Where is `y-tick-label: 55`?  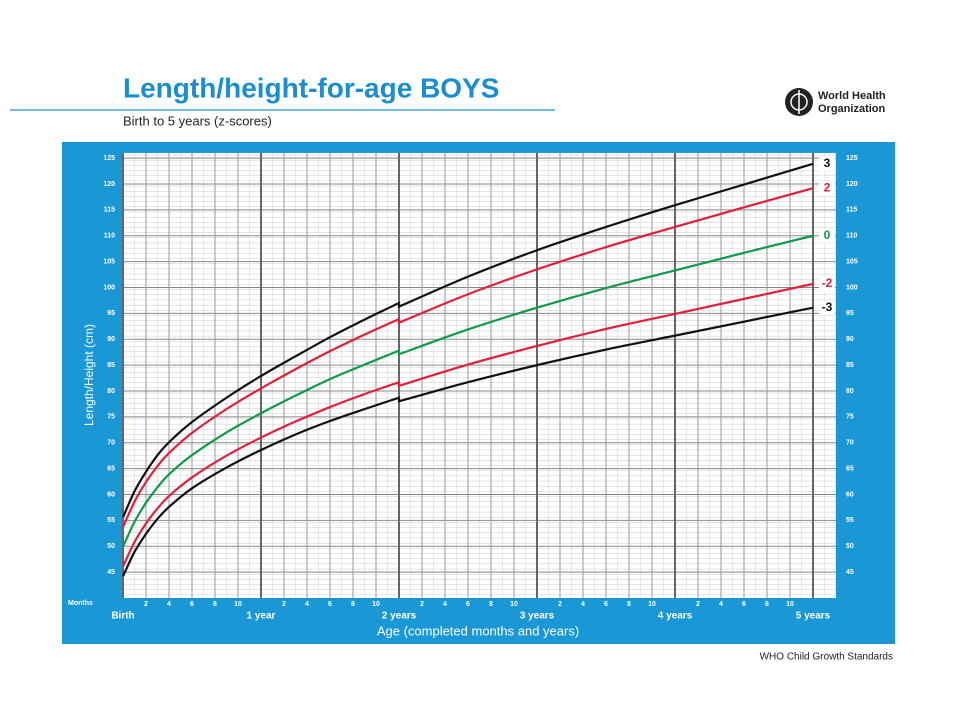
y-tick-label: 55 is located at coordinates (111, 520).